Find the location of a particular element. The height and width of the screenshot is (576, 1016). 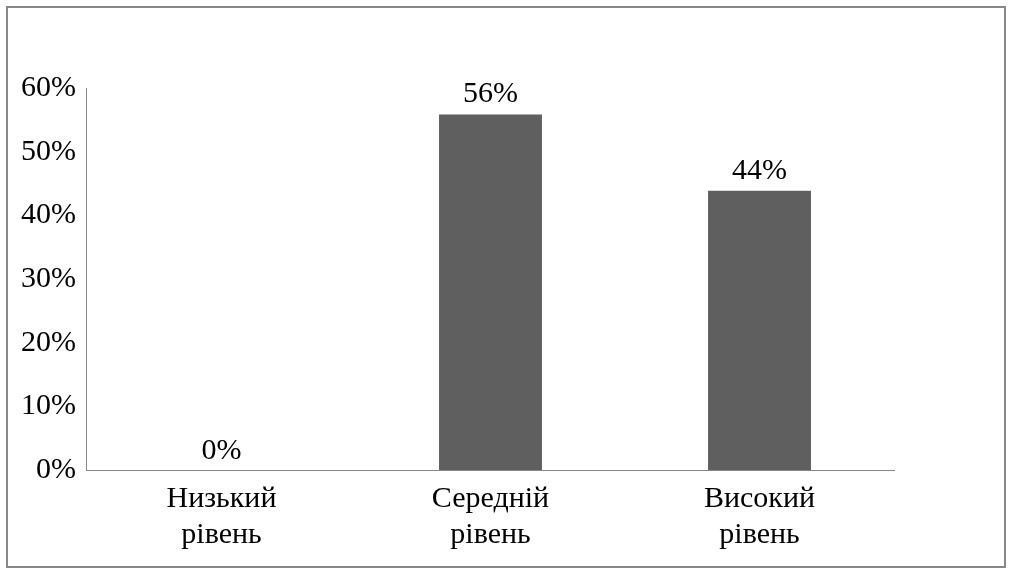

y-tick-label: 20% is located at coordinates (48, 340).